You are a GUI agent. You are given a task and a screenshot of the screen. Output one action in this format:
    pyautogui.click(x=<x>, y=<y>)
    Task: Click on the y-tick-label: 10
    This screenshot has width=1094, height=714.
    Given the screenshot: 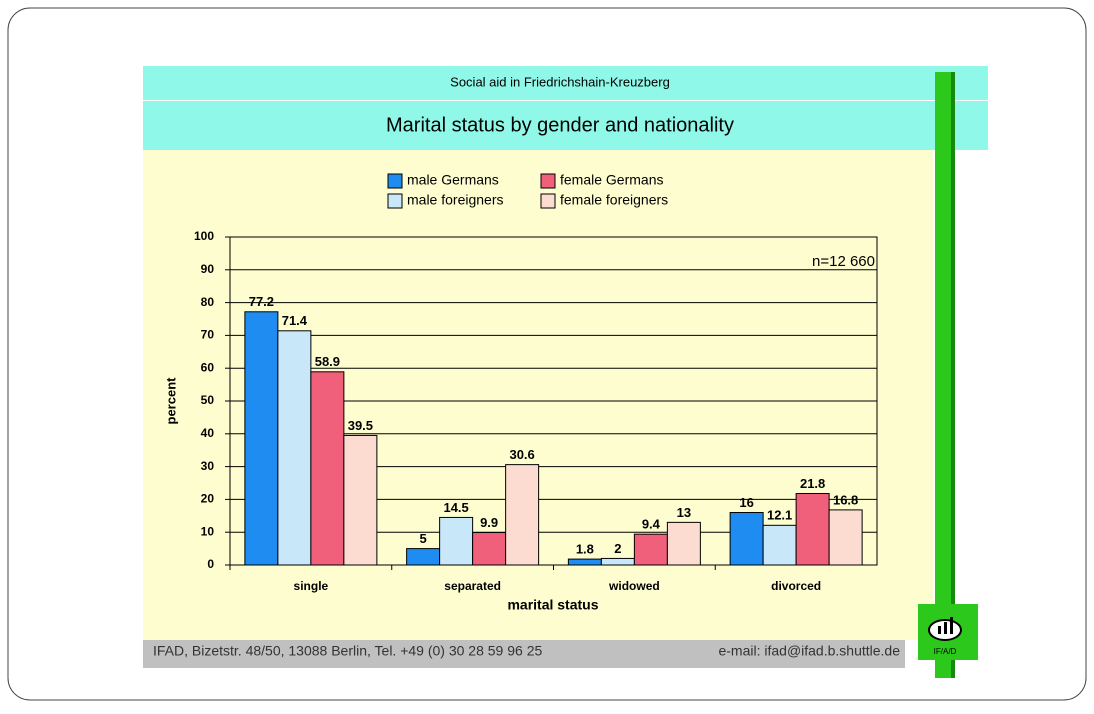 What is the action you would take?
    pyautogui.click(x=208, y=531)
    